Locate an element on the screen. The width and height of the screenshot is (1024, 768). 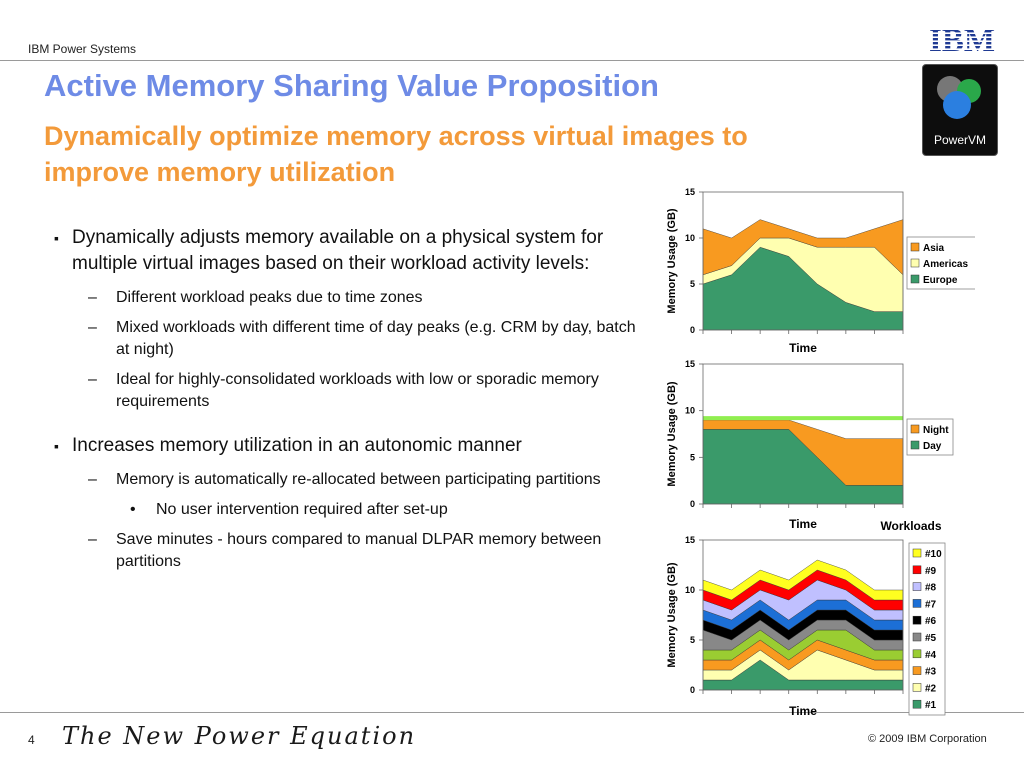
legend-swatch-n10 is located at coordinates (917, 553).